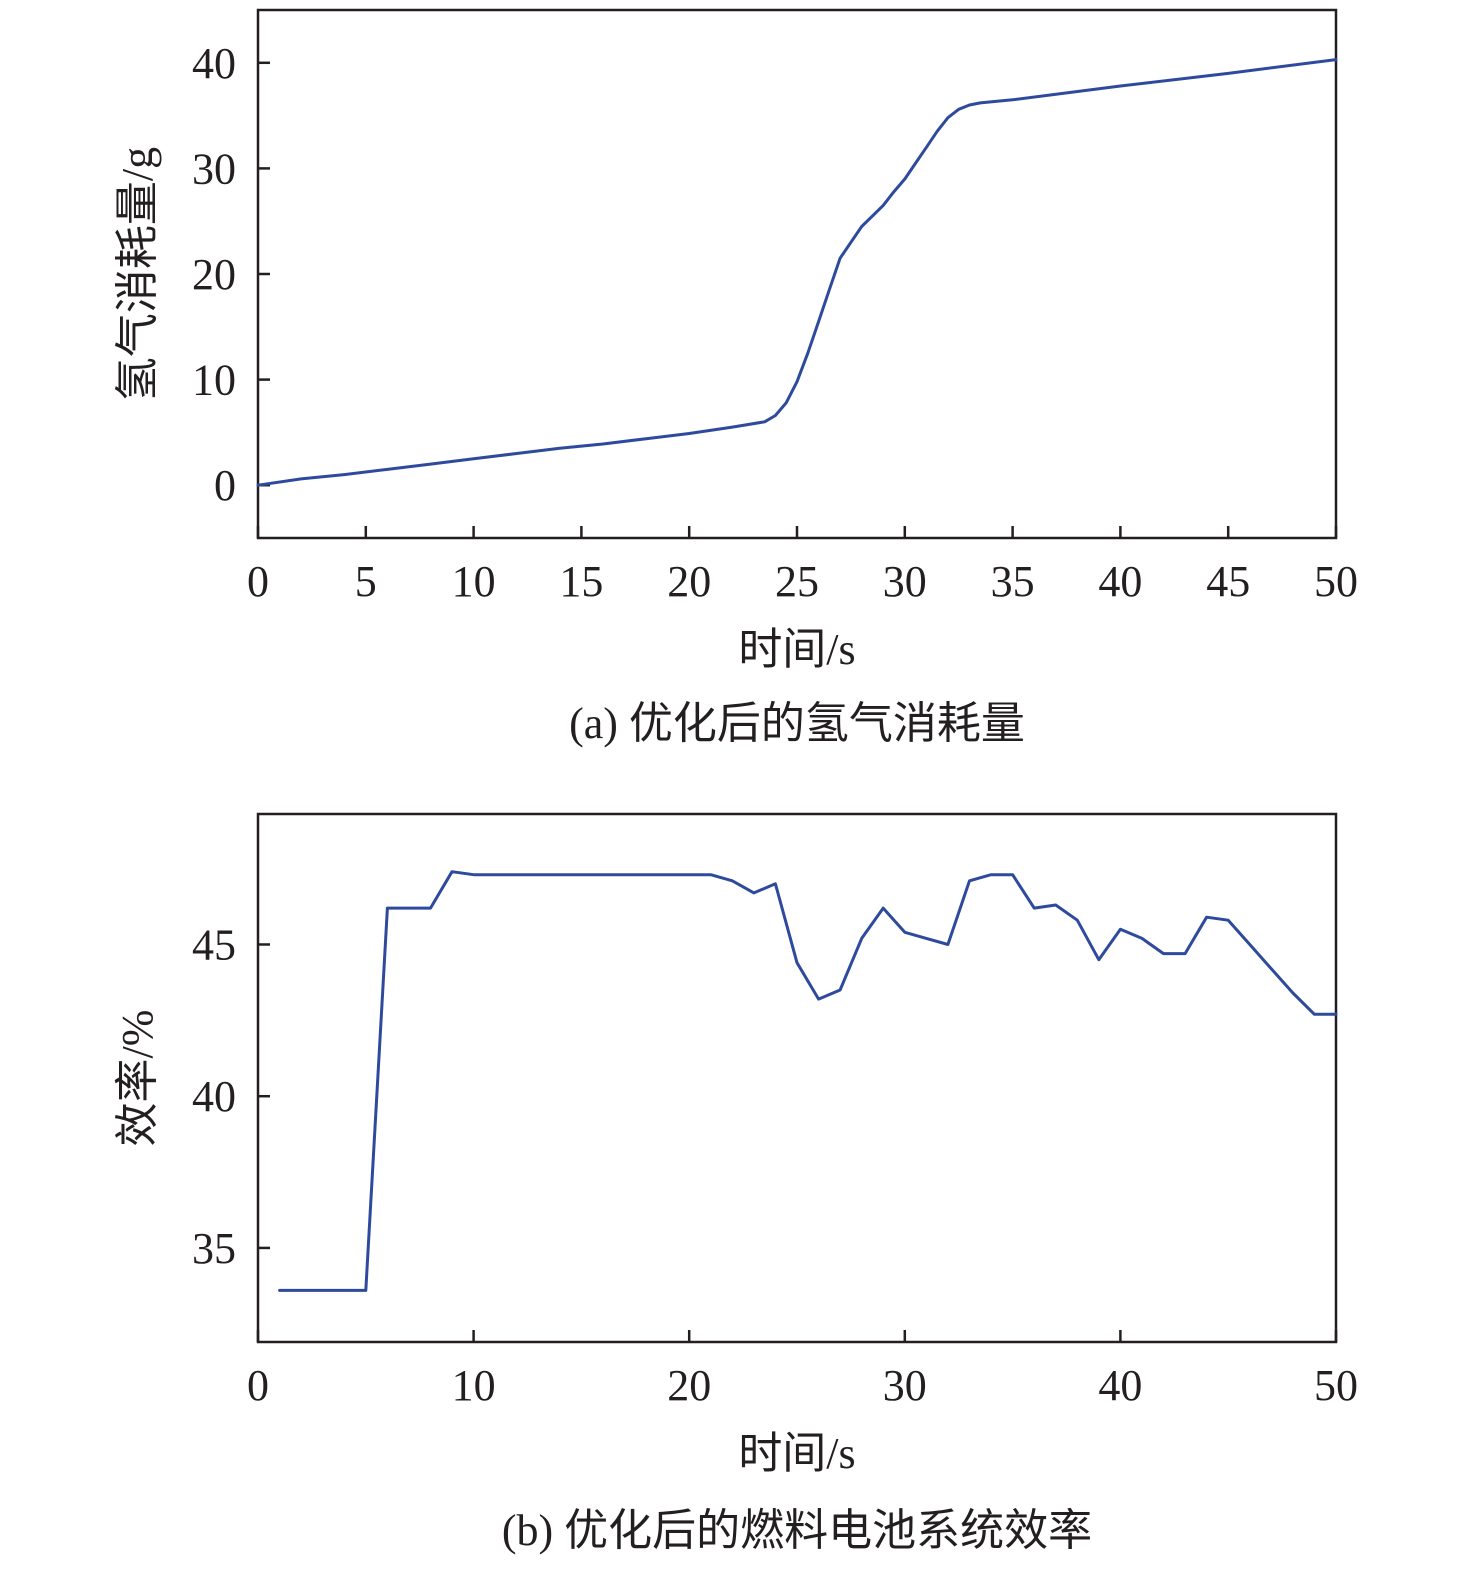  What do you see at coordinates (214, 1096) in the screenshot?
I see `y-tick-label-b: 40` at bounding box center [214, 1096].